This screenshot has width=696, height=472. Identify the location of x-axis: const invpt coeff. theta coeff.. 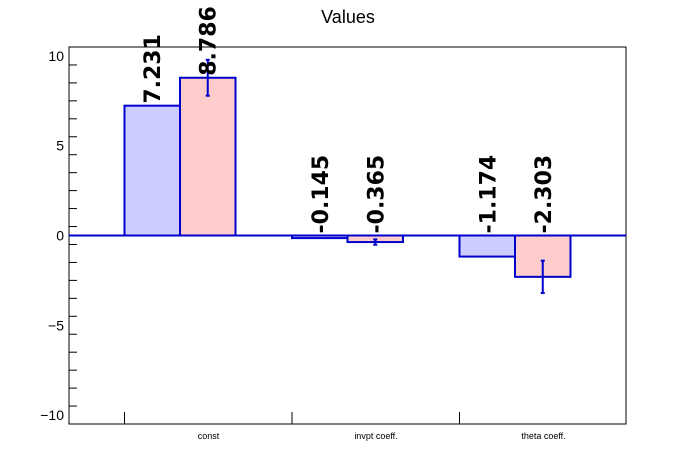
(345, 426).